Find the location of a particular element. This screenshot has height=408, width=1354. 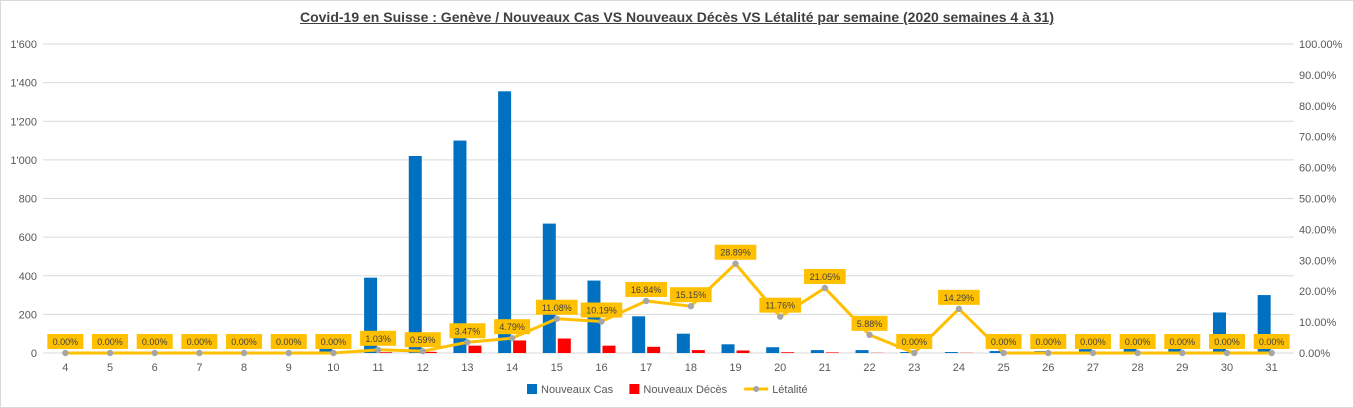

x-tick-label: 21 is located at coordinates (825, 368).